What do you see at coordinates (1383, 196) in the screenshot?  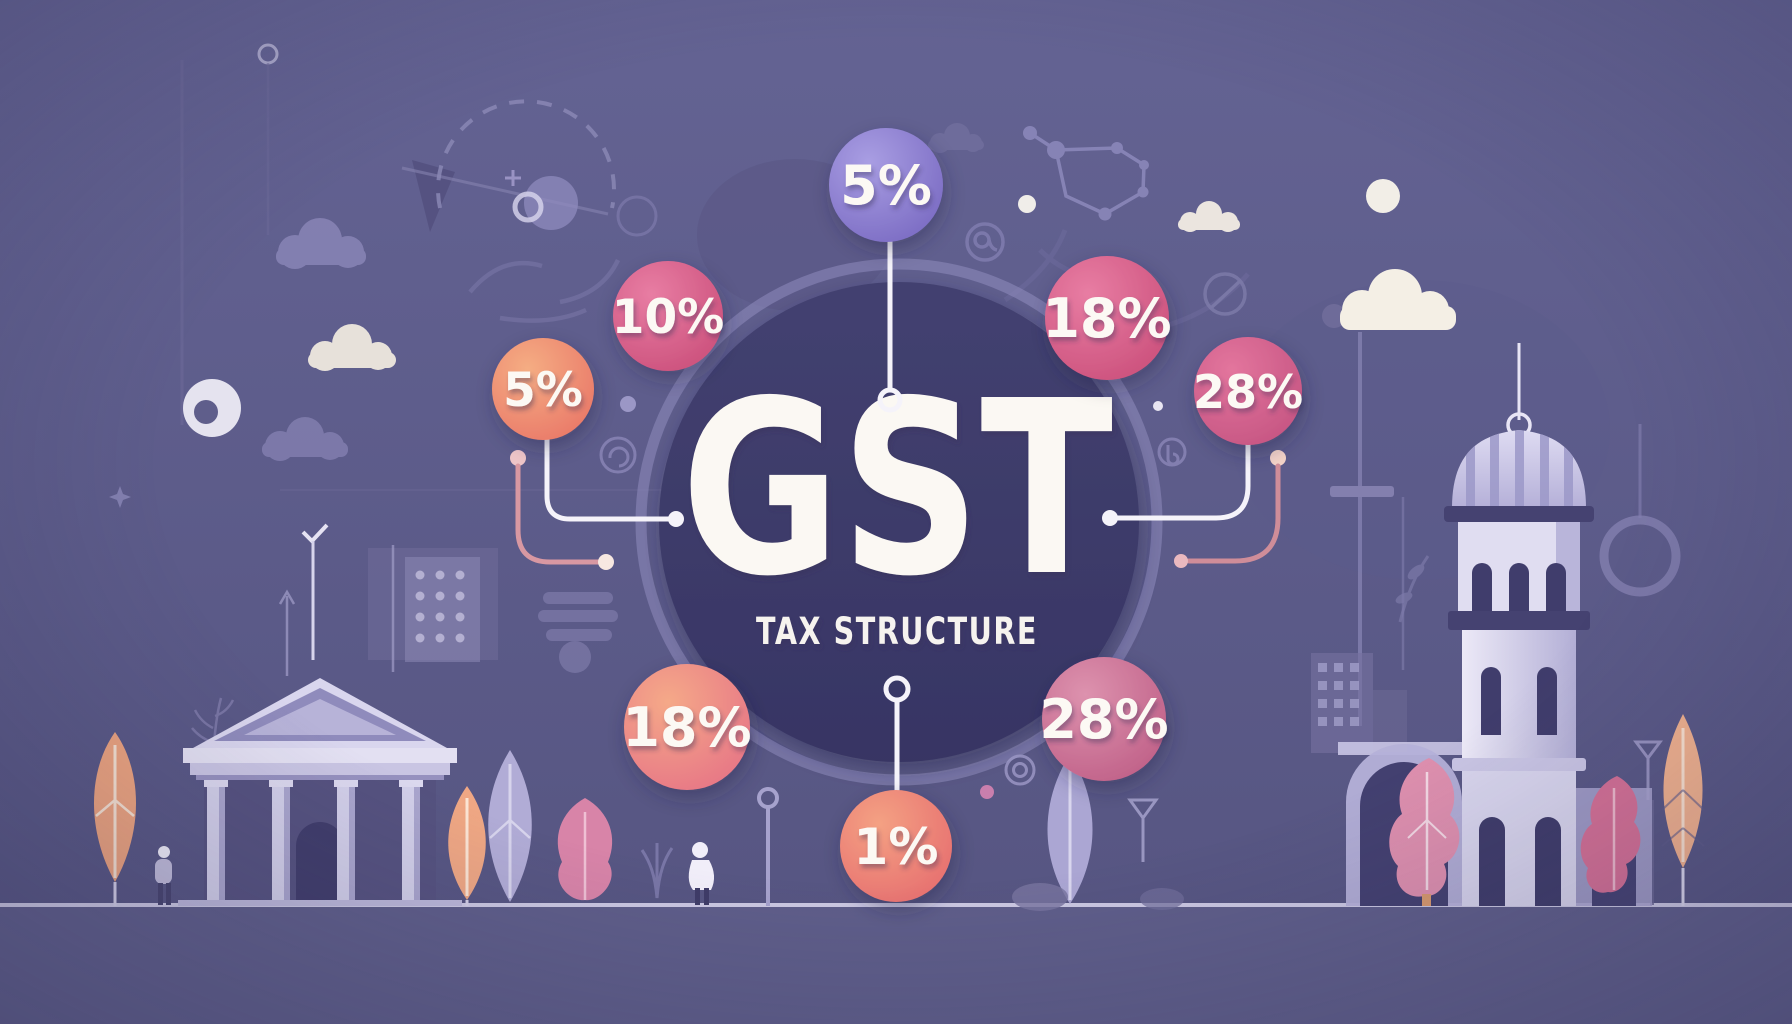 I see `sun-icon` at bounding box center [1383, 196].